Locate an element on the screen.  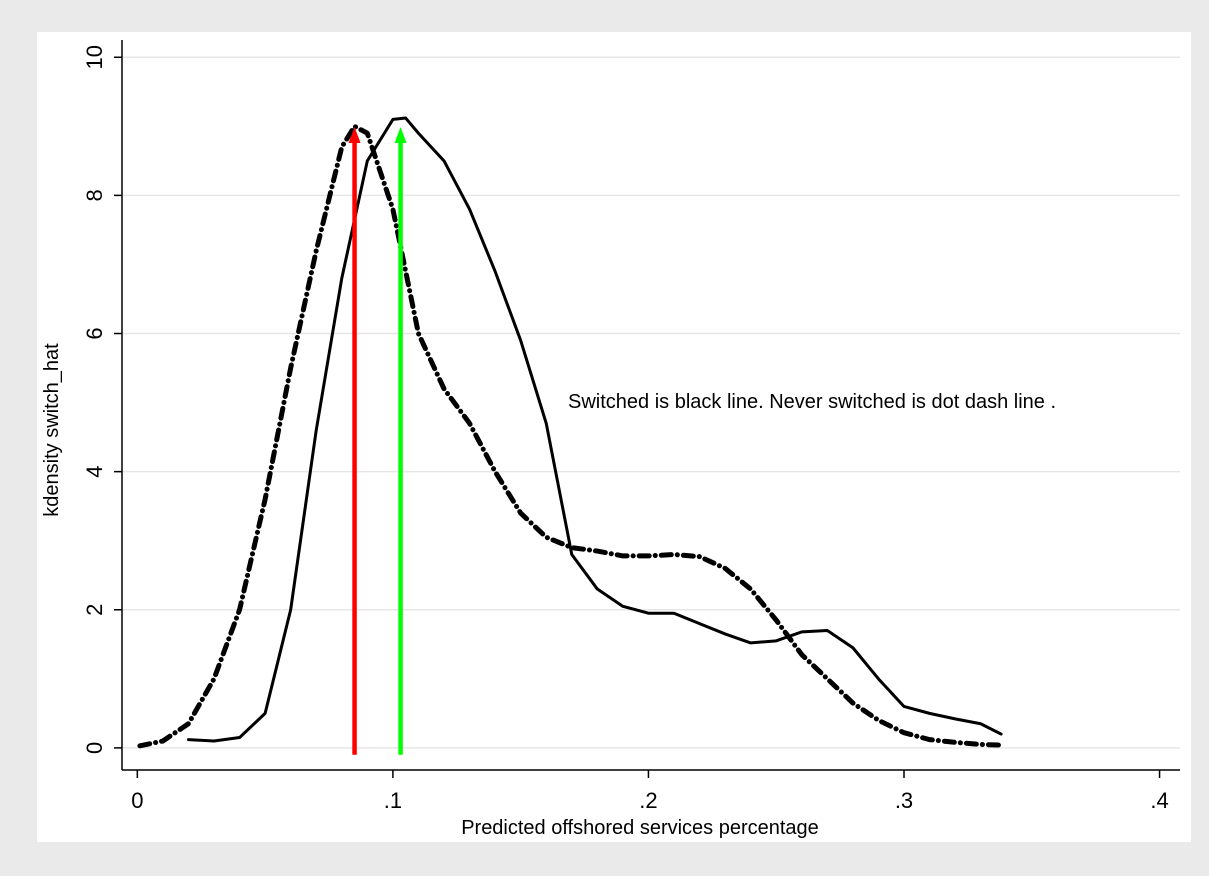
y-axis-title: kdensity switch_hat is located at coordinates (52, 430).